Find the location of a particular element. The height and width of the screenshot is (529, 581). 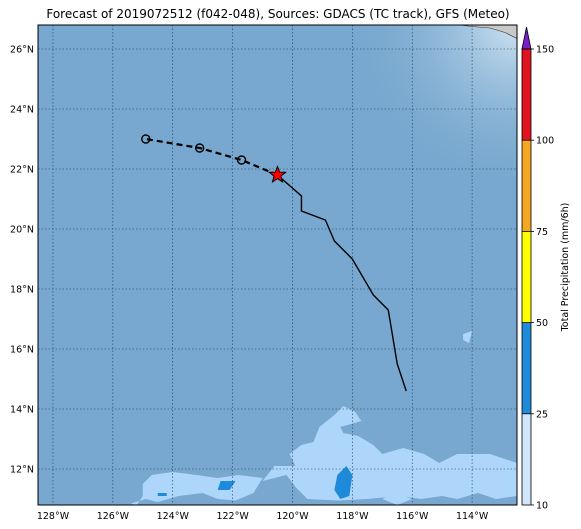

lon-tick-label: 116°W is located at coordinates (412, 516).